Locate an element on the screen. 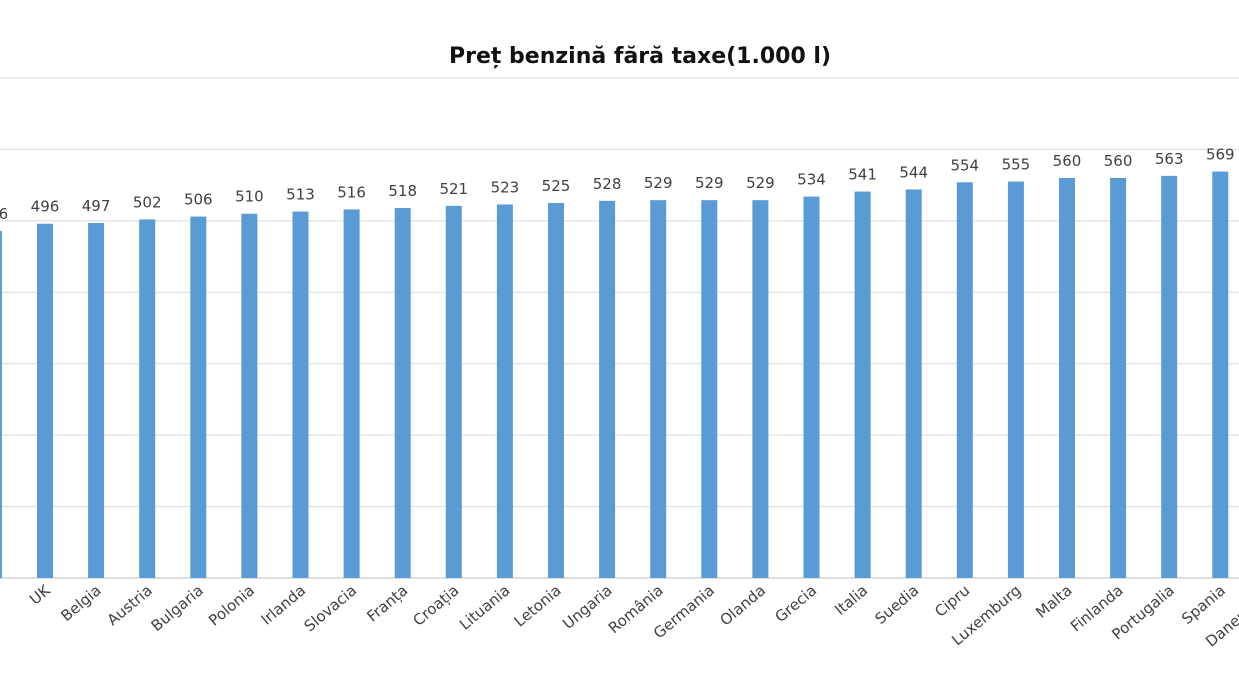  x-tick-label: UK is located at coordinates (40, 595).